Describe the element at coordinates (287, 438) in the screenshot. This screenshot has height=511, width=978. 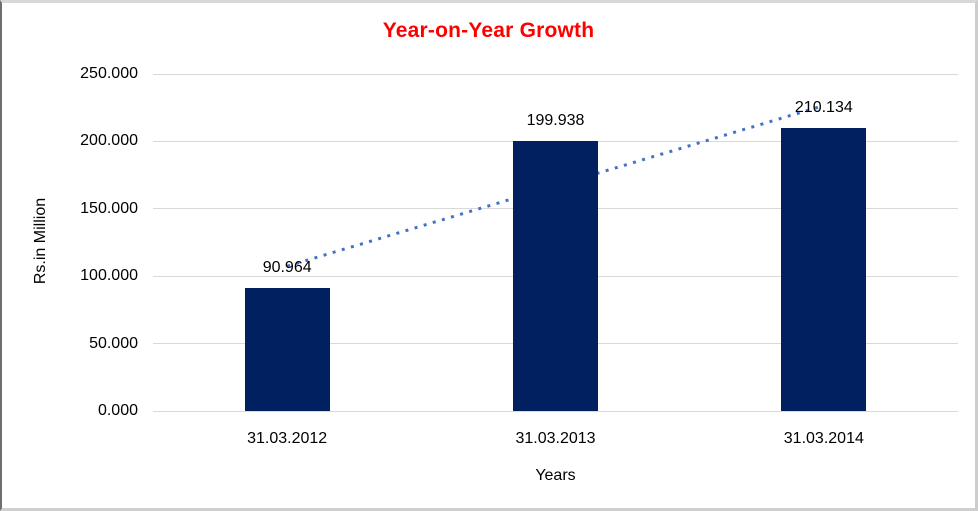
I see `x-tick-label: 31.03.2012` at that location.